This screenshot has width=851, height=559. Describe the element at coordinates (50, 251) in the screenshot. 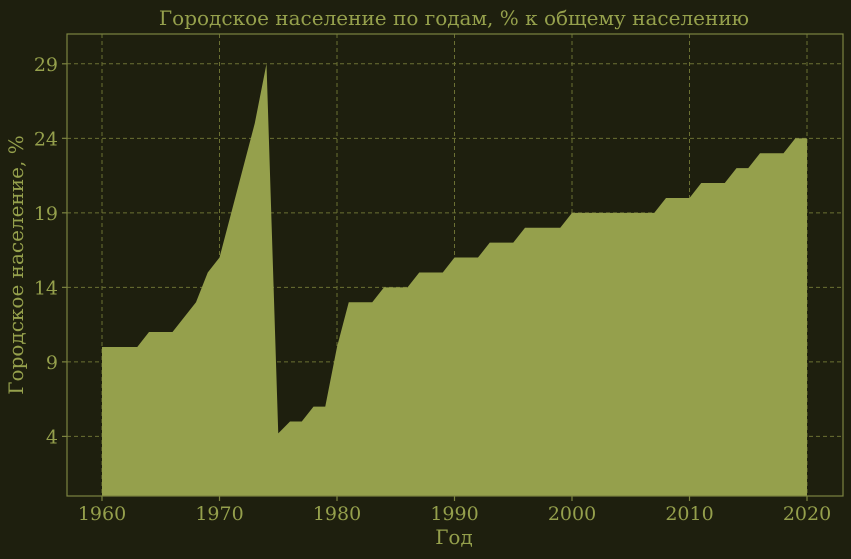

I see `y-axis: 4 9 14 19 24 29` at that location.